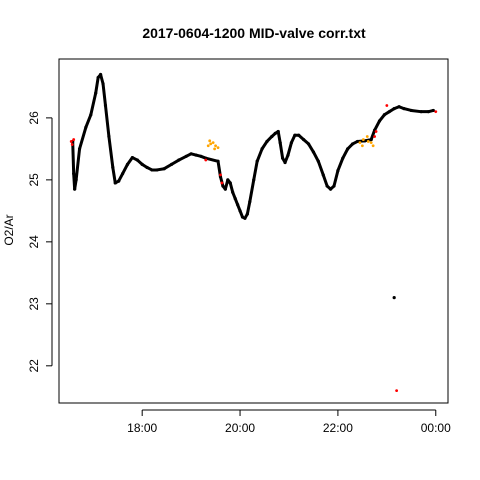 Image resolution: width=480 pixels, height=480 pixels. What do you see at coordinates (436, 428) in the screenshot?
I see `x-tick-label: 00:00` at bounding box center [436, 428].